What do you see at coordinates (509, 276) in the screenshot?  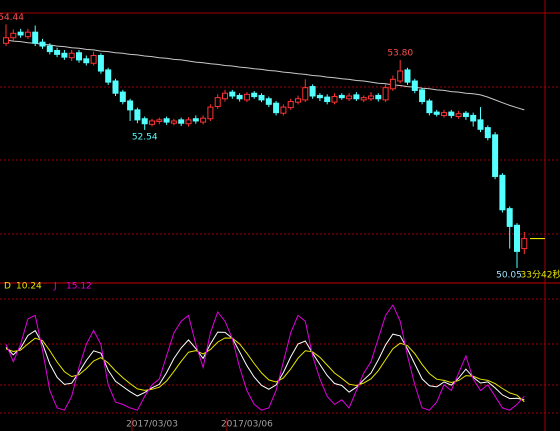 I see `low-label: 50.05` at bounding box center [509, 276].